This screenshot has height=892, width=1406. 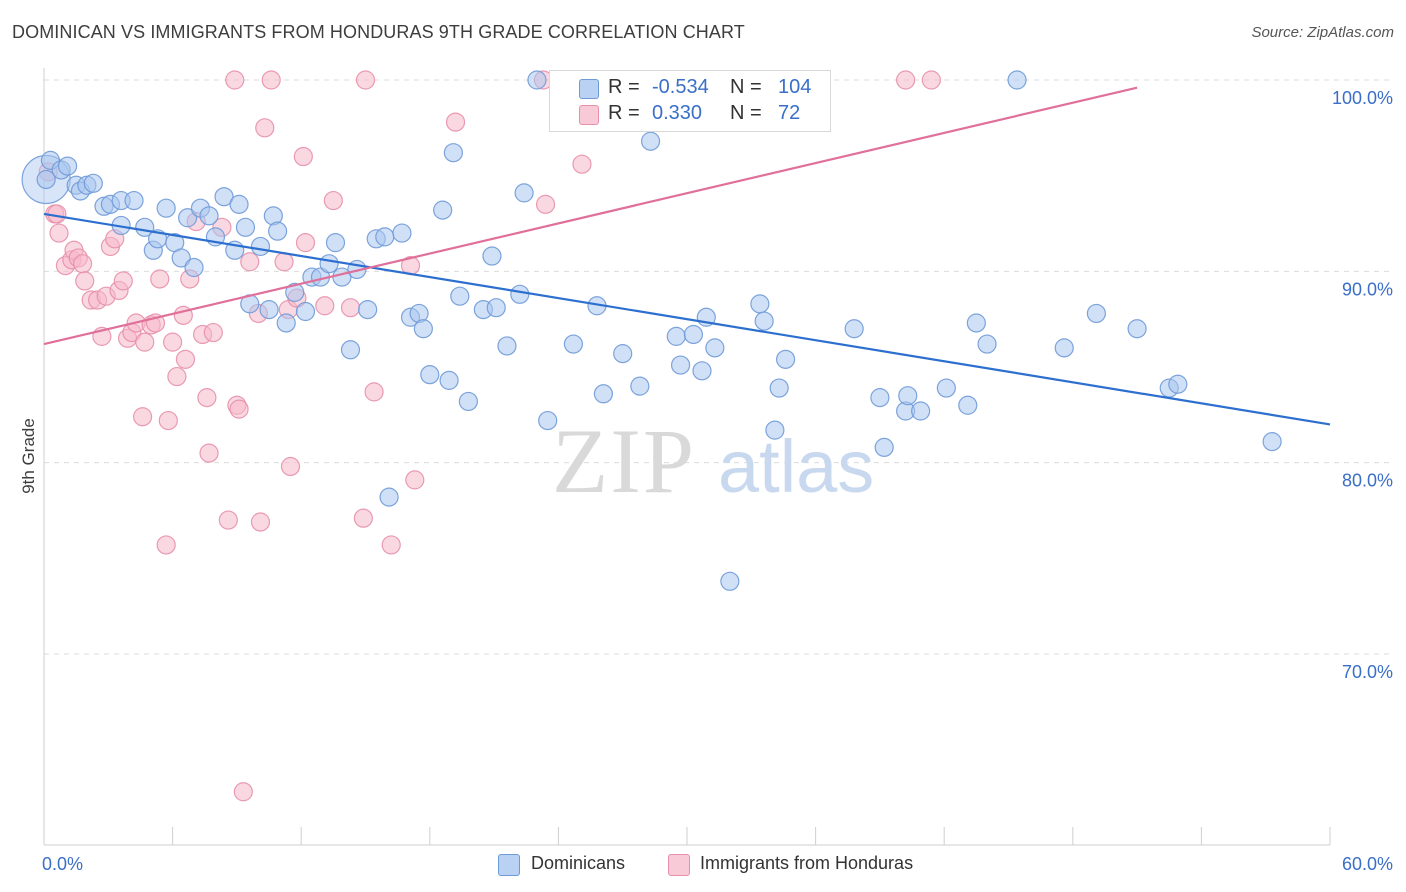 I want to click on bottom-legend-swatch-dominicans, so click(x=509, y=865).